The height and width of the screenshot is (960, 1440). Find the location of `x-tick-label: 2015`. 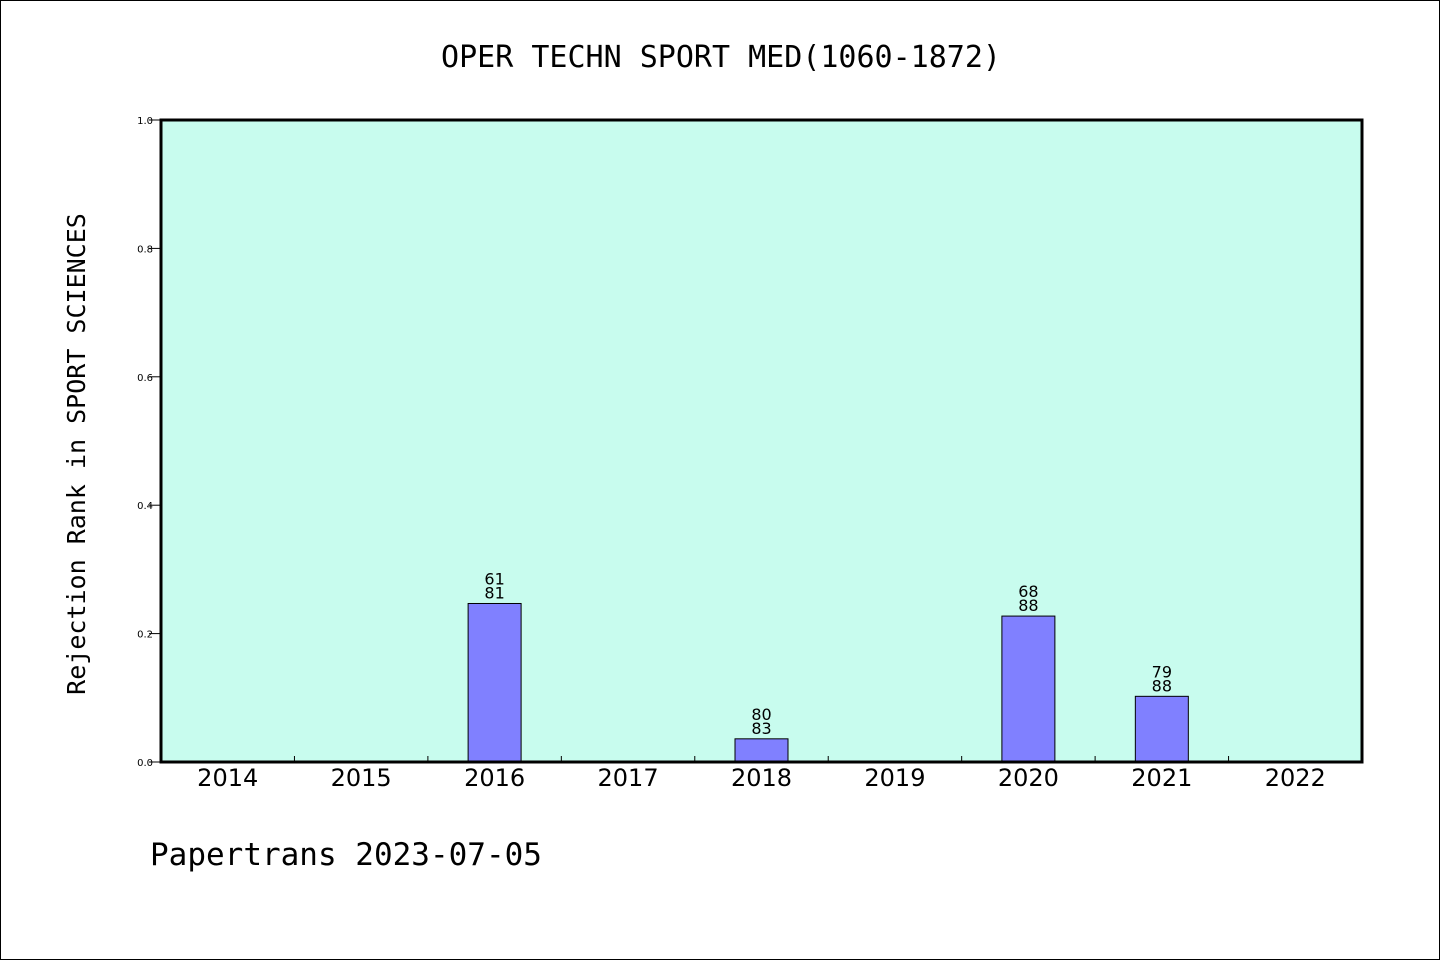

x-tick-label: 2015 is located at coordinates (361, 778).